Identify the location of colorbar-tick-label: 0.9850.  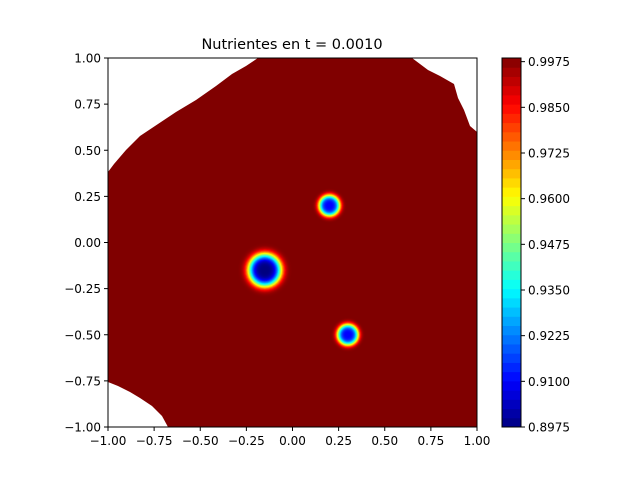
(549, 108).